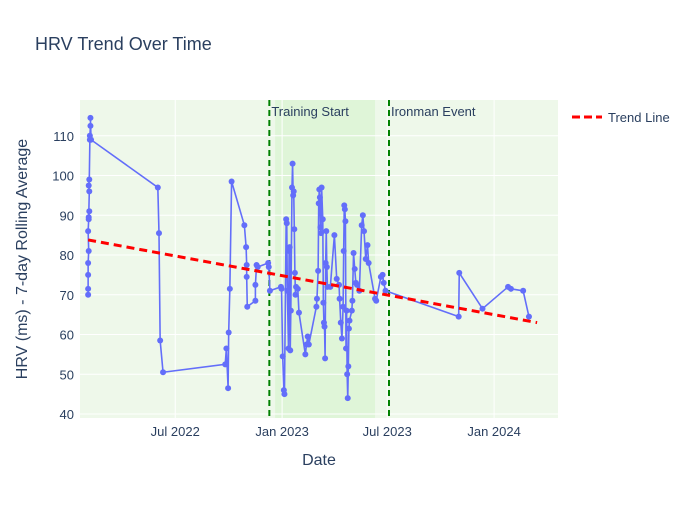  I want to click on event-marker-label: Training Start, so click(310, 111).